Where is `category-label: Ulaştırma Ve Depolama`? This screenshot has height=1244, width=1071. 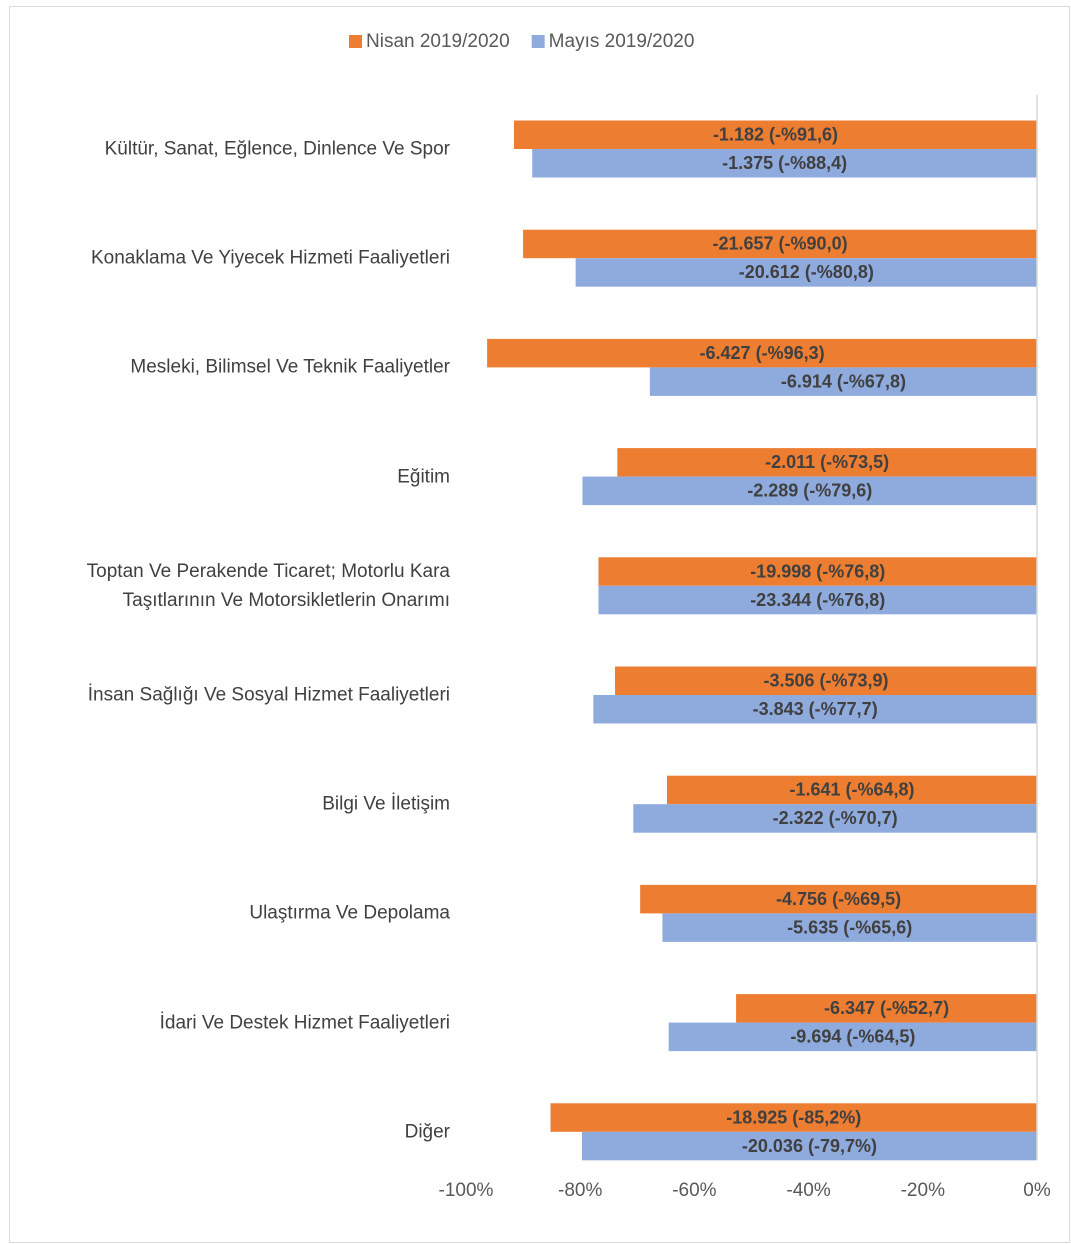
category-label: Ulaştırma Ve Depolama is located at coordinates (349, 913).